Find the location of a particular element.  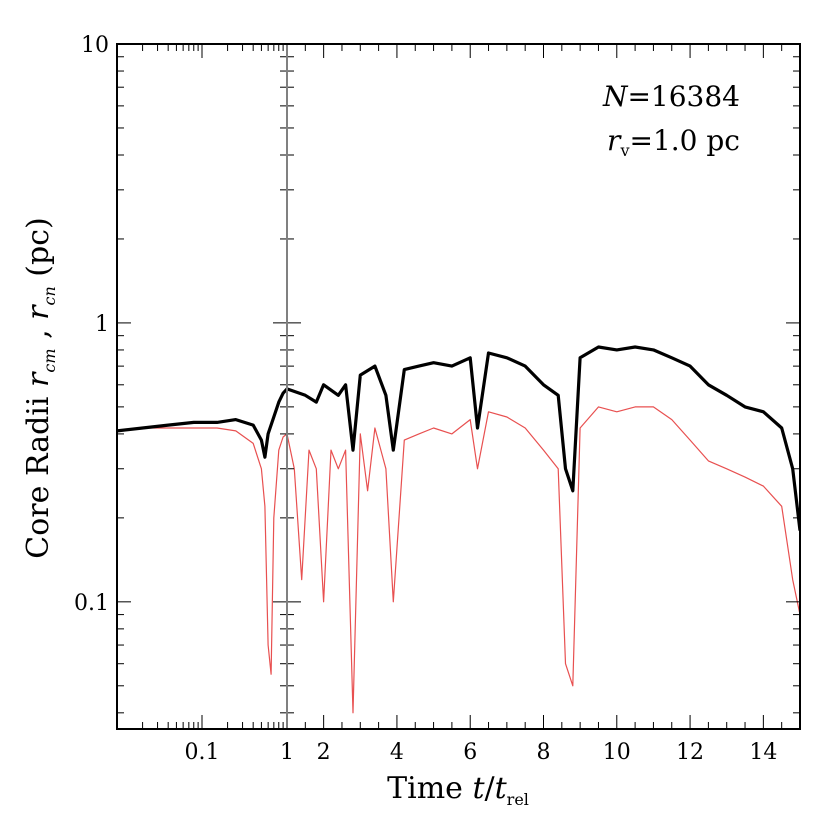

annotation-rv: rv=1.0 pc is located at coordinates (673, 142).